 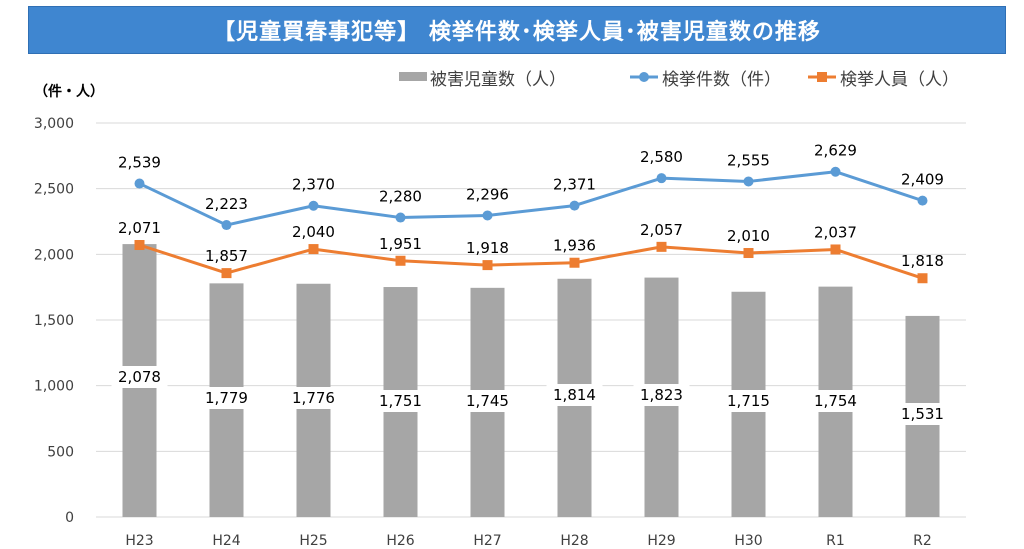 I want to click on y-tick-label: 1,000, so click(x=54, y=387).